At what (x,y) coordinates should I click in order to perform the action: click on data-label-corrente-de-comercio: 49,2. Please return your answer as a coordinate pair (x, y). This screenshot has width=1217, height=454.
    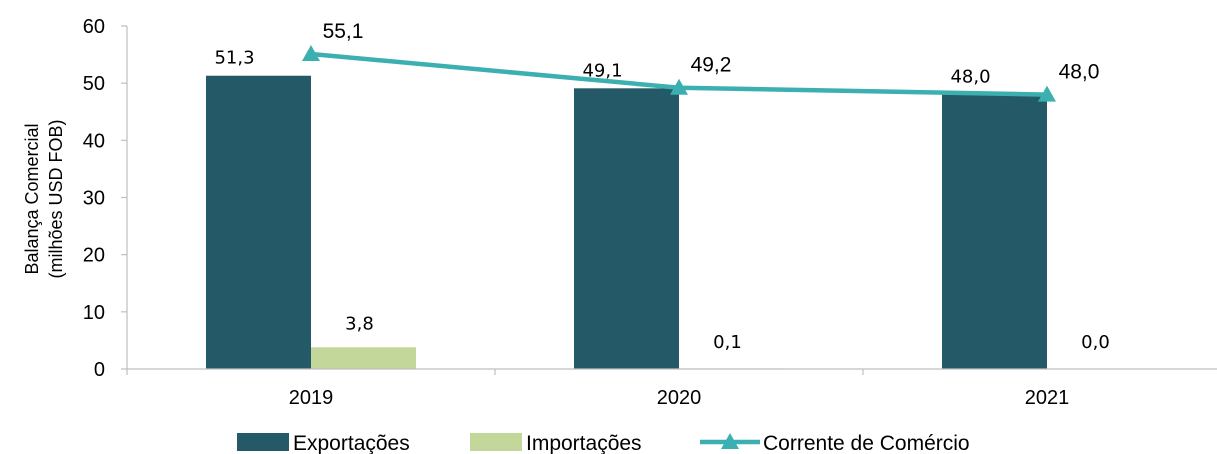
    Looking at the image, I should click on (711, 65).